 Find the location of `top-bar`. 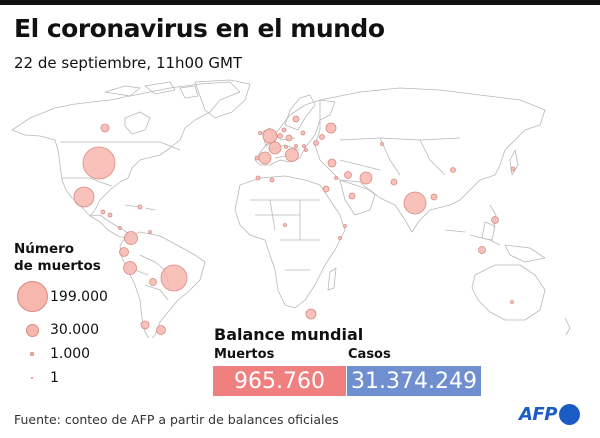

top-bar is located at coordinates (300, 2).